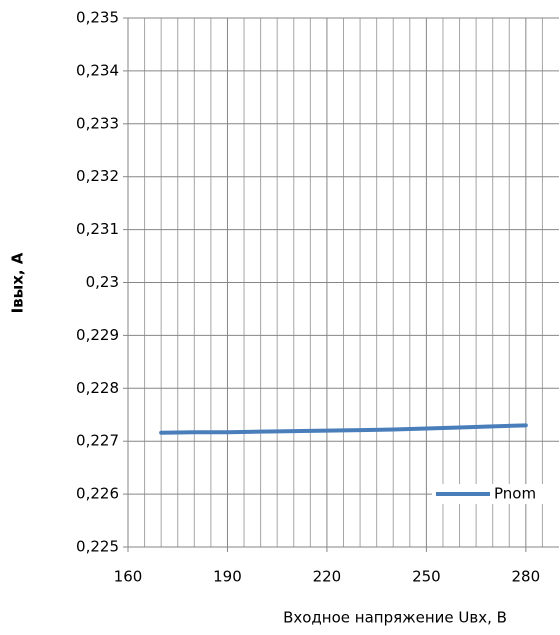 This screenshot has width=560, height=635. What do you see at coordinates (97, 70) in the screenshot?
I see `y-tick-label: 0,234` at bounding box center [97, 70].